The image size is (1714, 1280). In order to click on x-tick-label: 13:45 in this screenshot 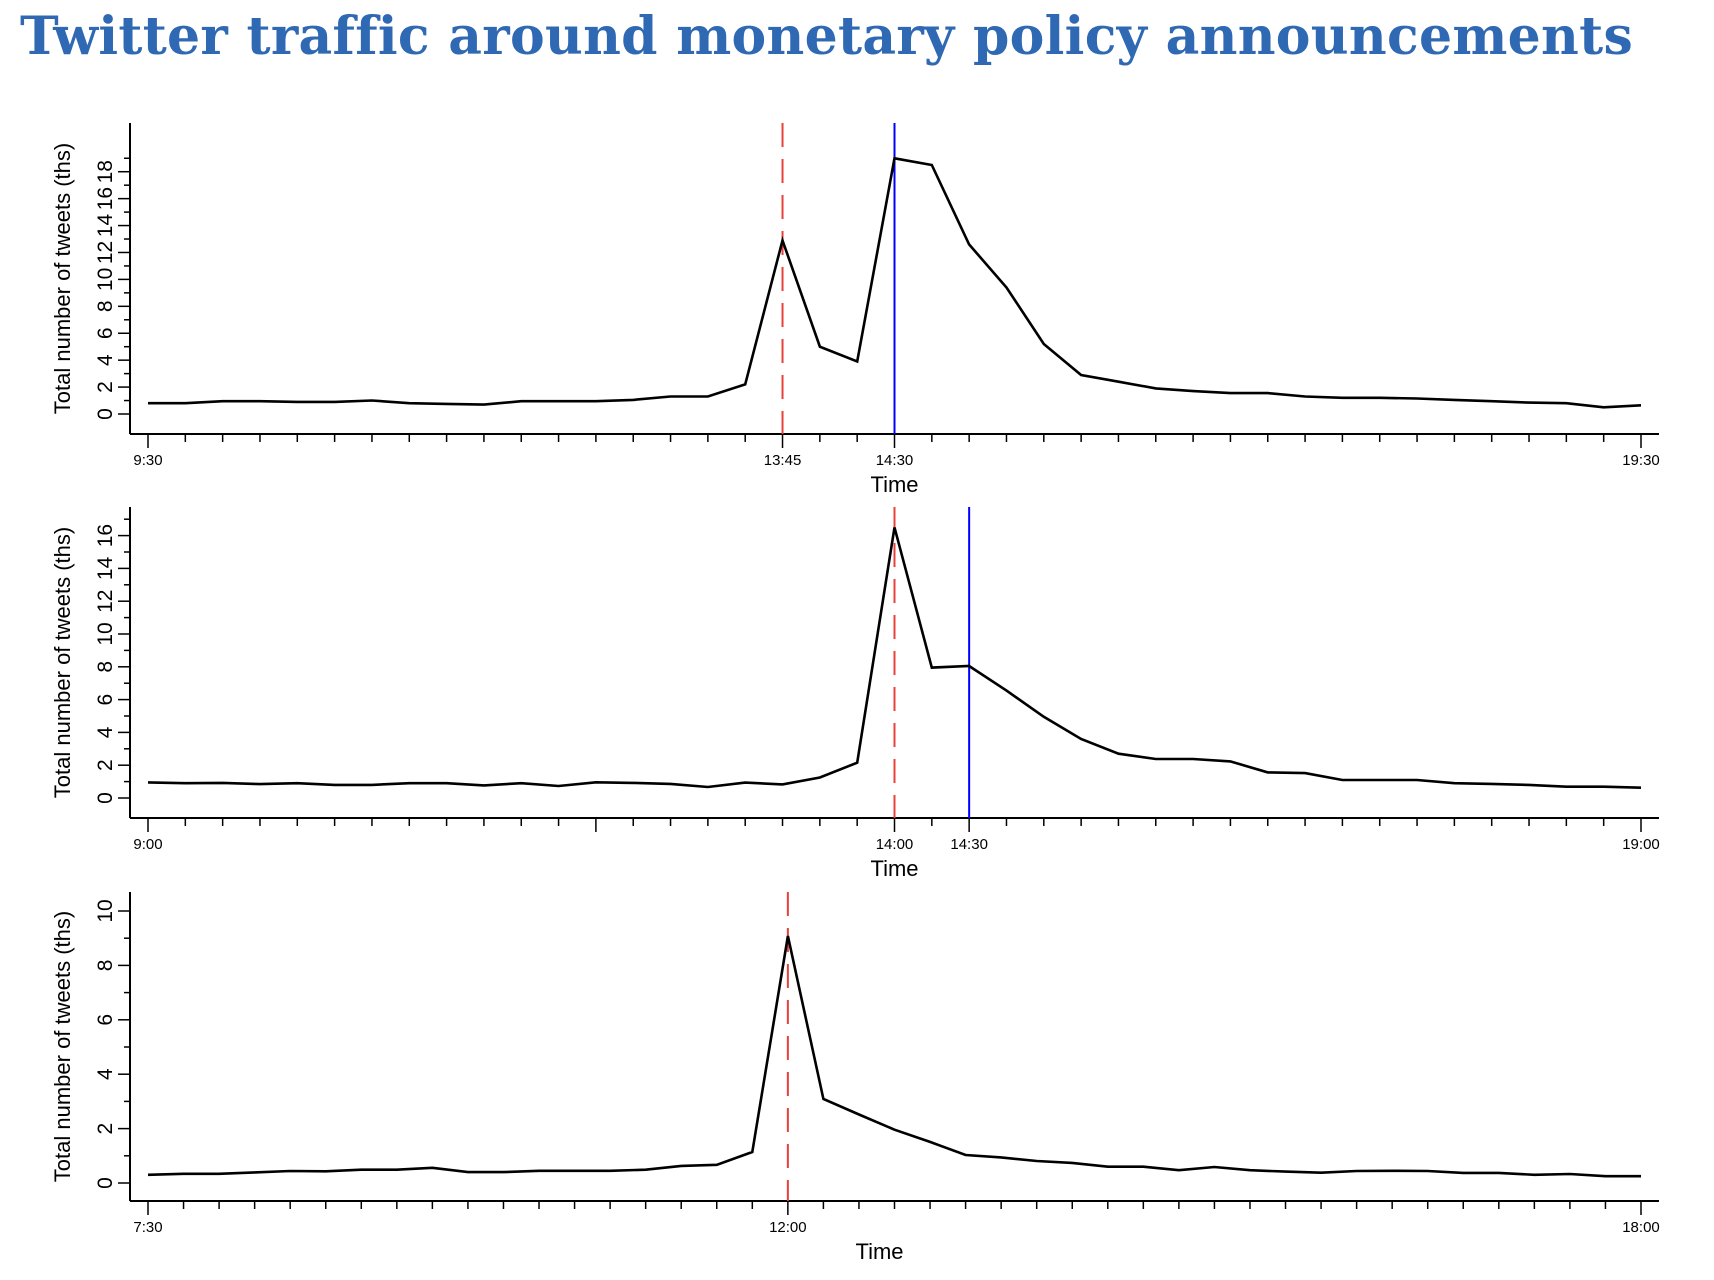, I will do `click(783, 460)`.